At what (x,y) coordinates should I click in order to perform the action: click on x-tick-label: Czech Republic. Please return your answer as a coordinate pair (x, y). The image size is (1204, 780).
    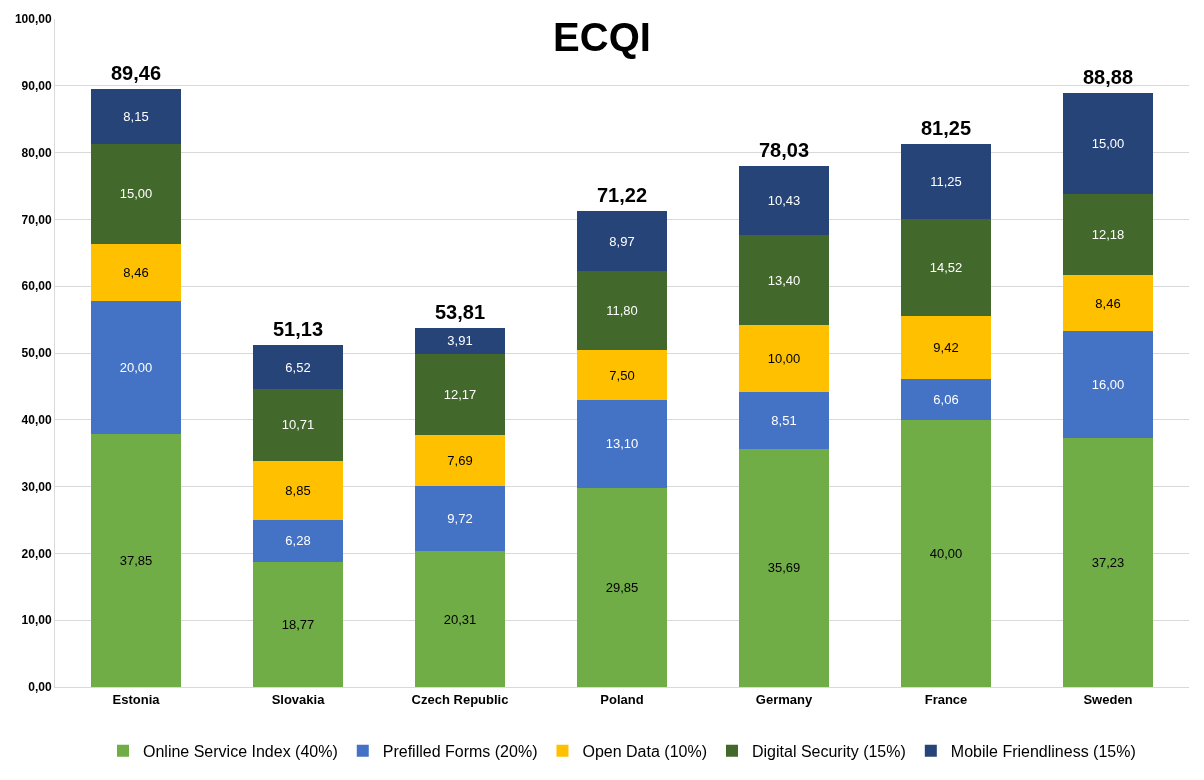
    Looking at the image, I should click on (460, 699).